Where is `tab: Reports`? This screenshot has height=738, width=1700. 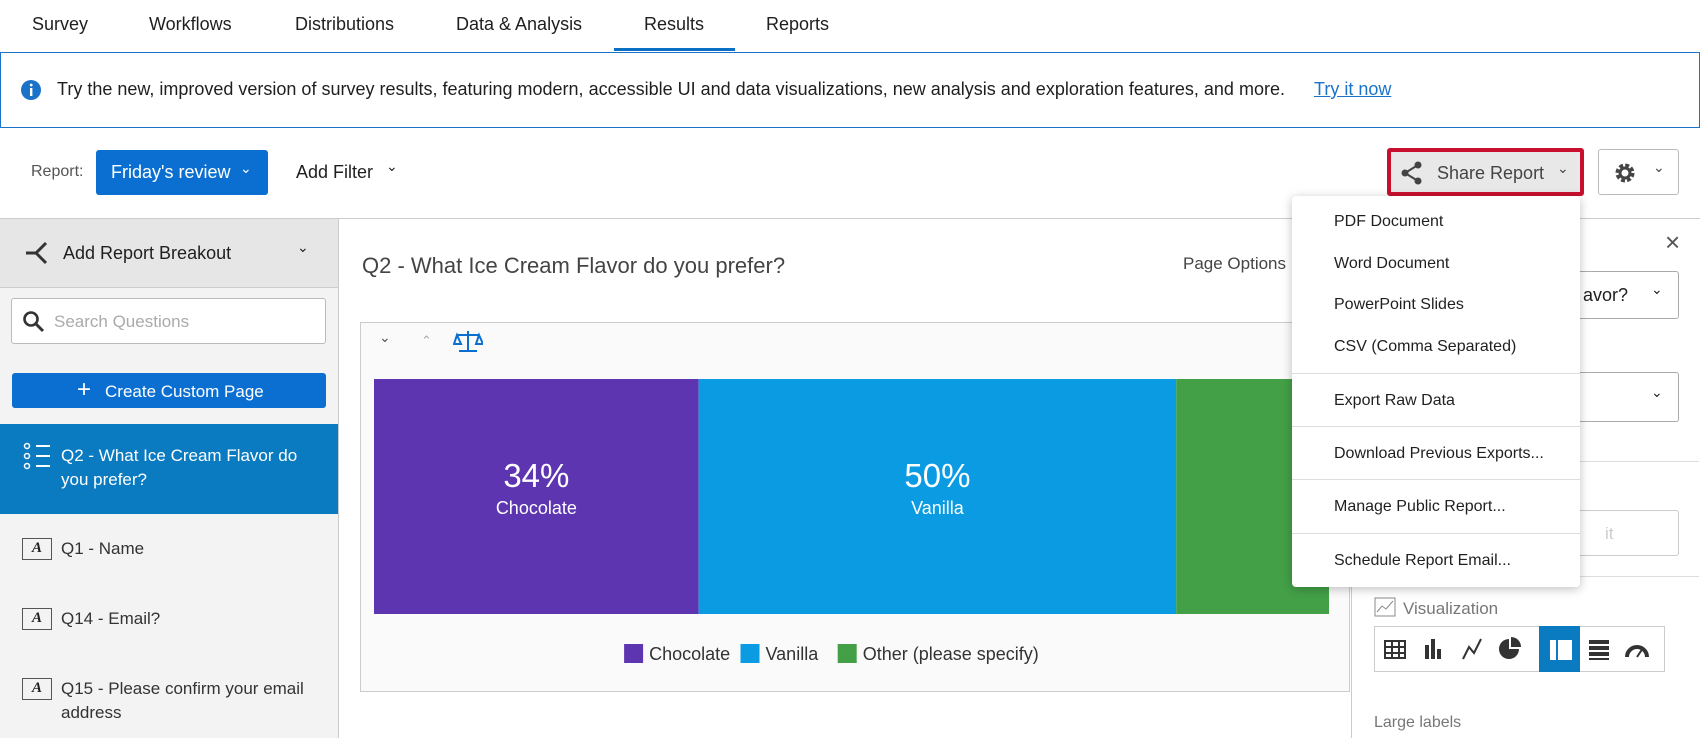
tab: Reports is located at coordinates (798, 24).